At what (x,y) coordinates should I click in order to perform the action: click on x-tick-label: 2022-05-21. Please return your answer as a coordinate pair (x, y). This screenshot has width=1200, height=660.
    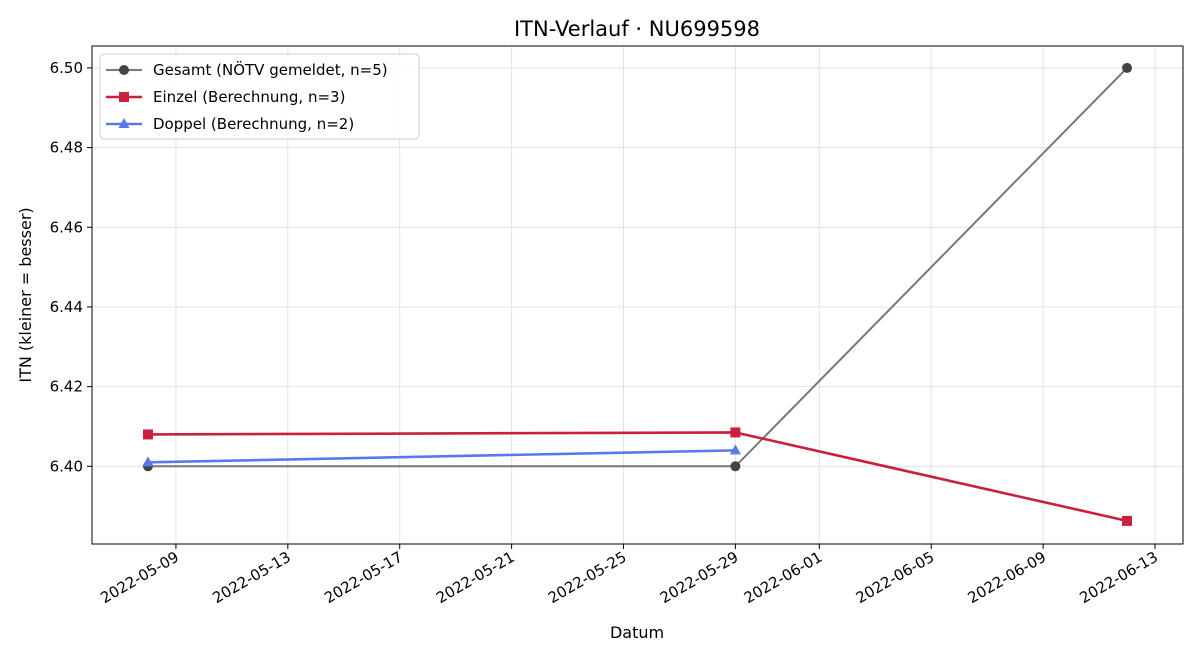
    Looking at the image, I should click on (475, 577).